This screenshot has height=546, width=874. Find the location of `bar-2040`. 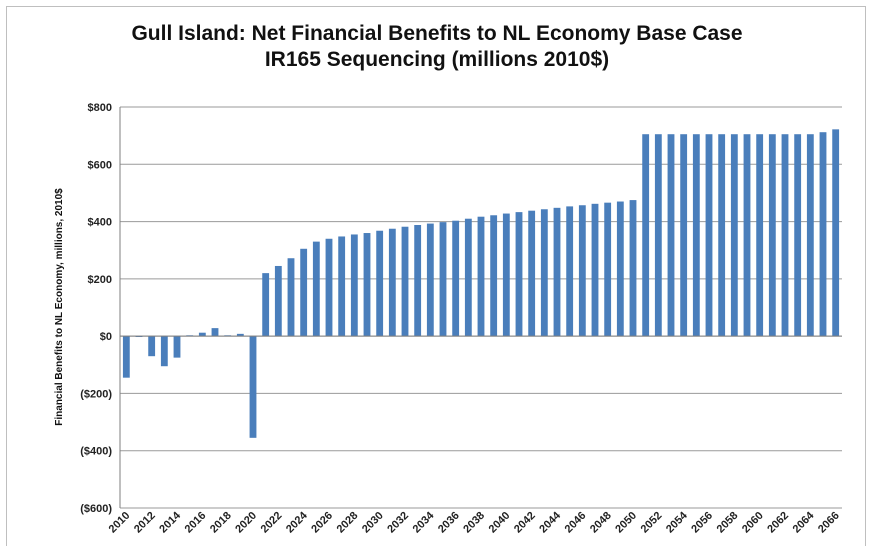

bar-2040 is located at coordinates (506, 275).